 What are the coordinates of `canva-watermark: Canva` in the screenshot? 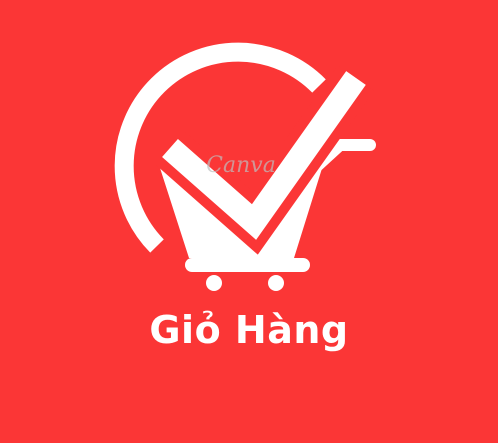 It's located at (241, 165).